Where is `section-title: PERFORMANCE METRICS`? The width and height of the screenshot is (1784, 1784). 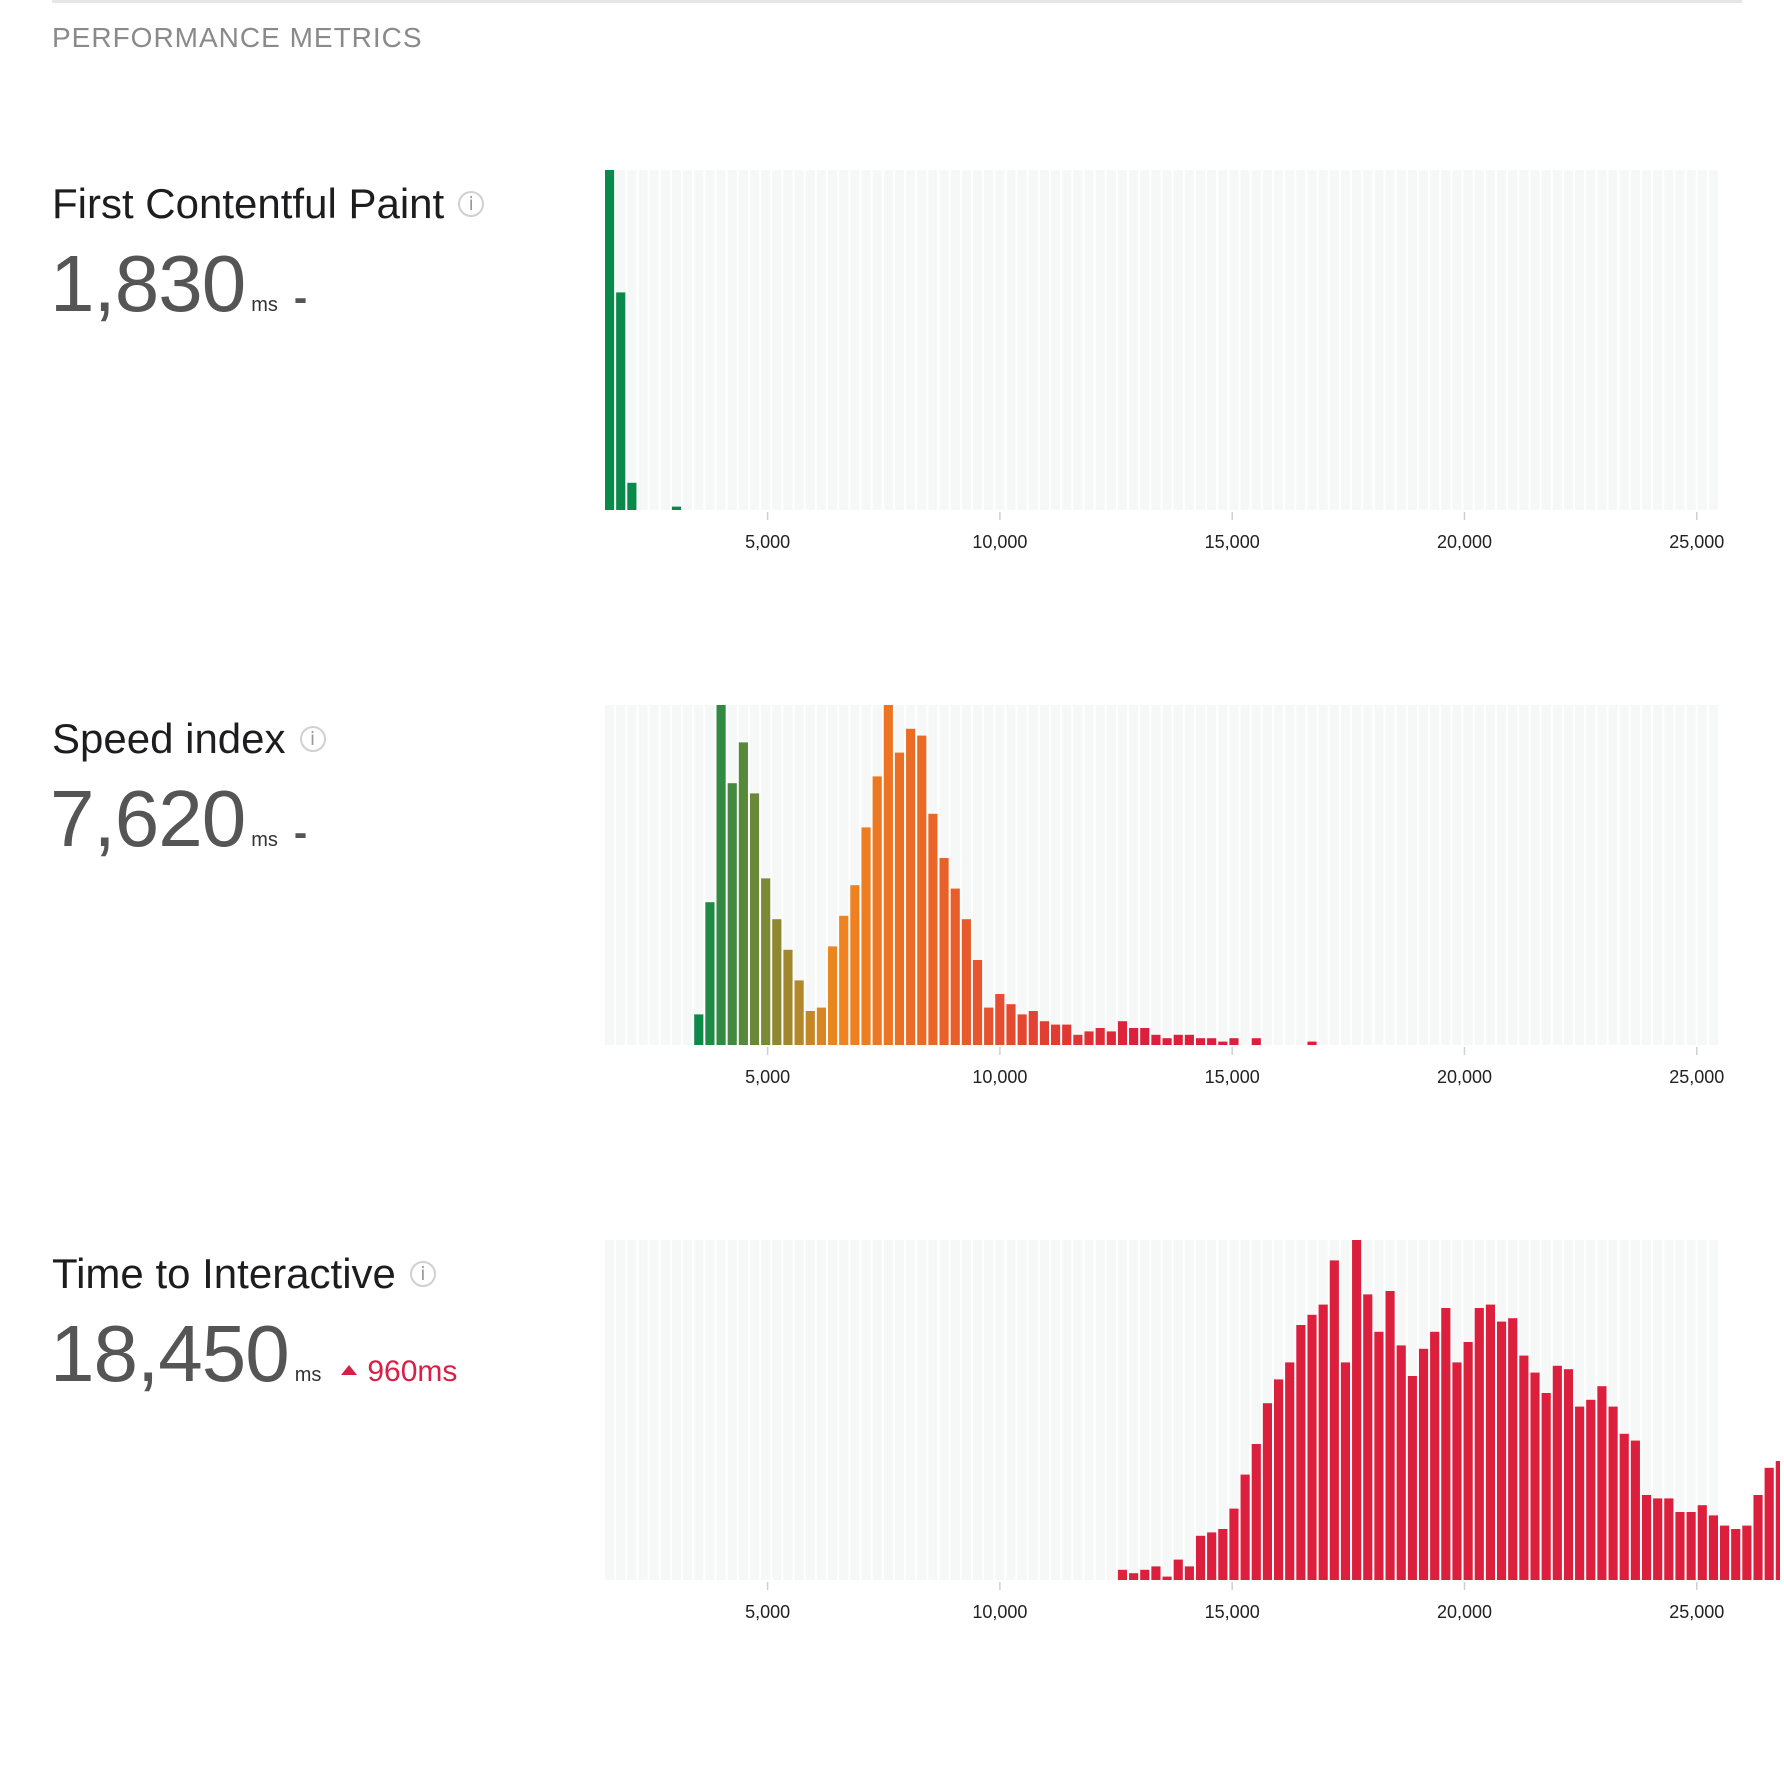
section-title: PERFORMANCE METRICS is located at coordinates (237, 37).